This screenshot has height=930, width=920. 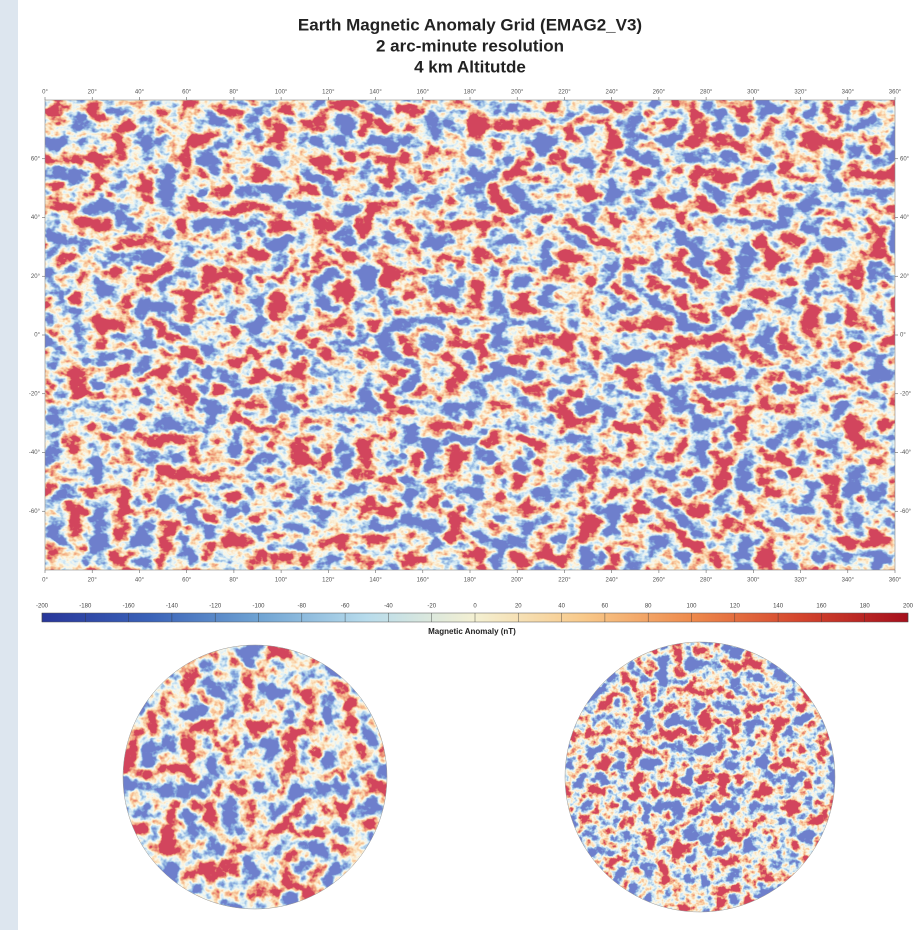 What do you see at coordinates (691, 607) in the screenshot?
I see `colorbar-tick-label: 100` at bounding box center [691, 607].